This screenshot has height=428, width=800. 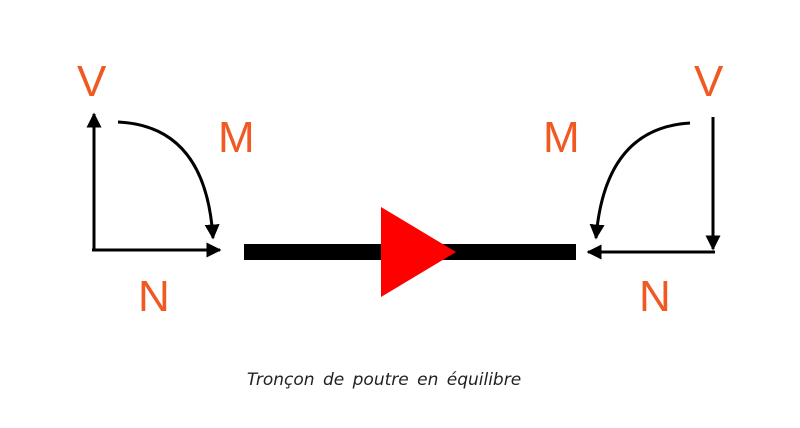 I want to click on left-v-label: V, so click(x=92, y=81).